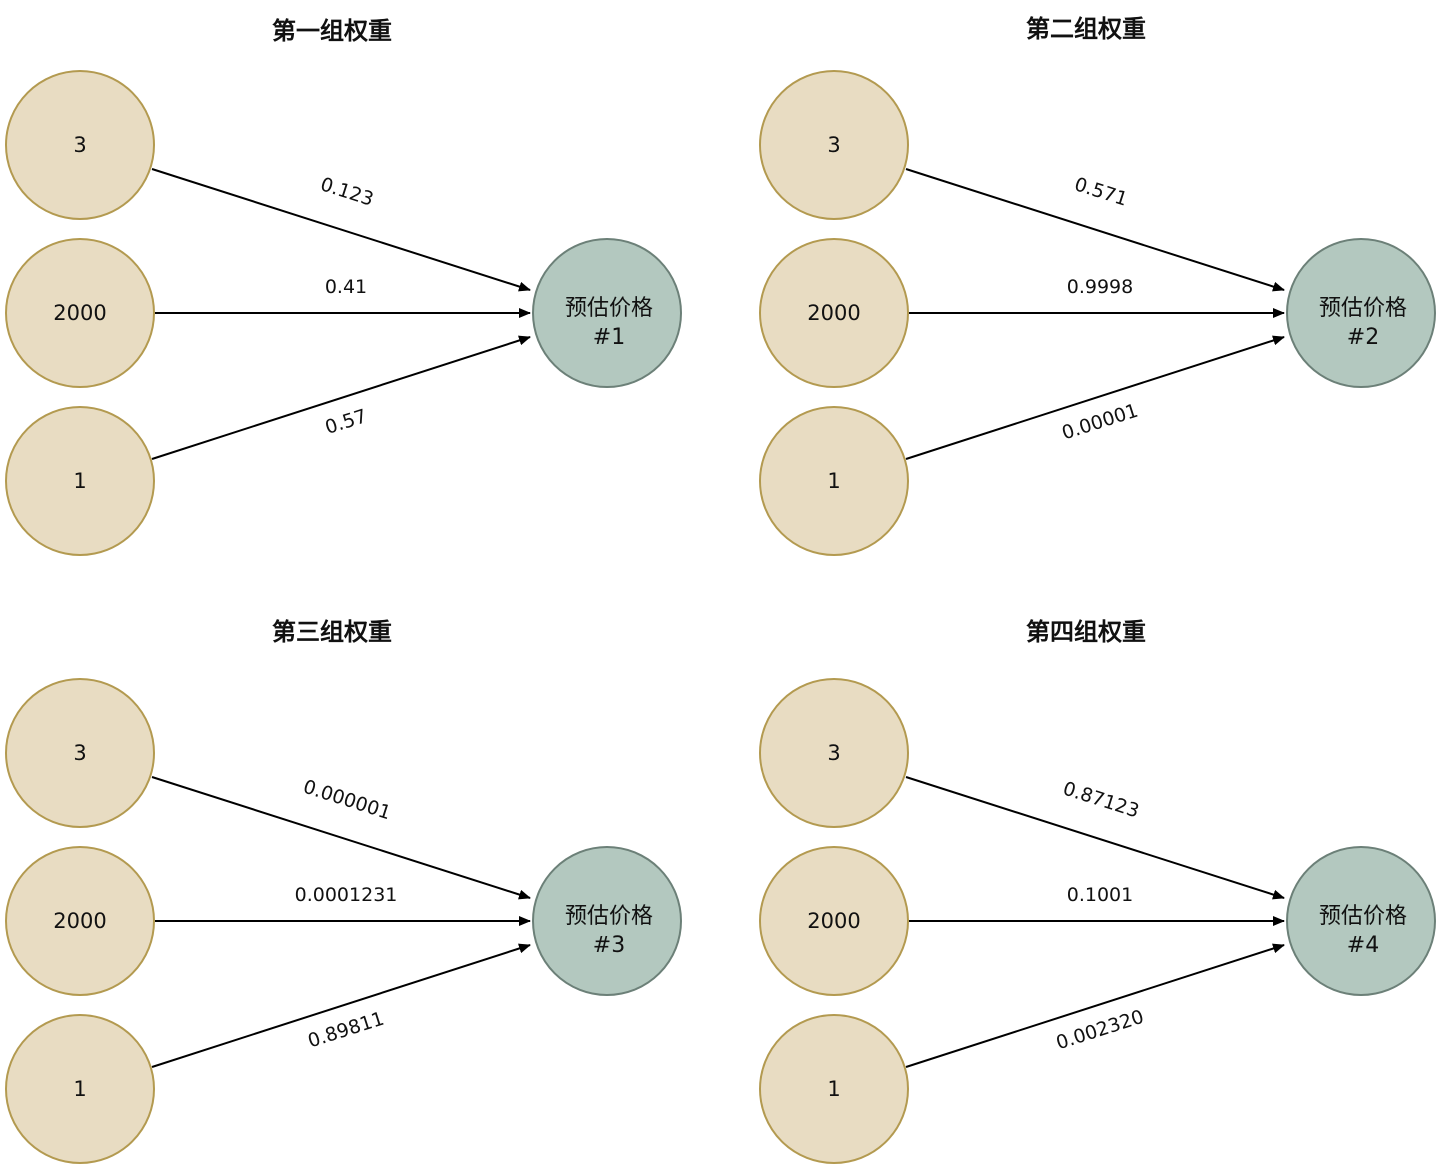  Describe the element at coordinates (332, 632) in the screenshot. I see `panel-title: 第三组权重` at that location.